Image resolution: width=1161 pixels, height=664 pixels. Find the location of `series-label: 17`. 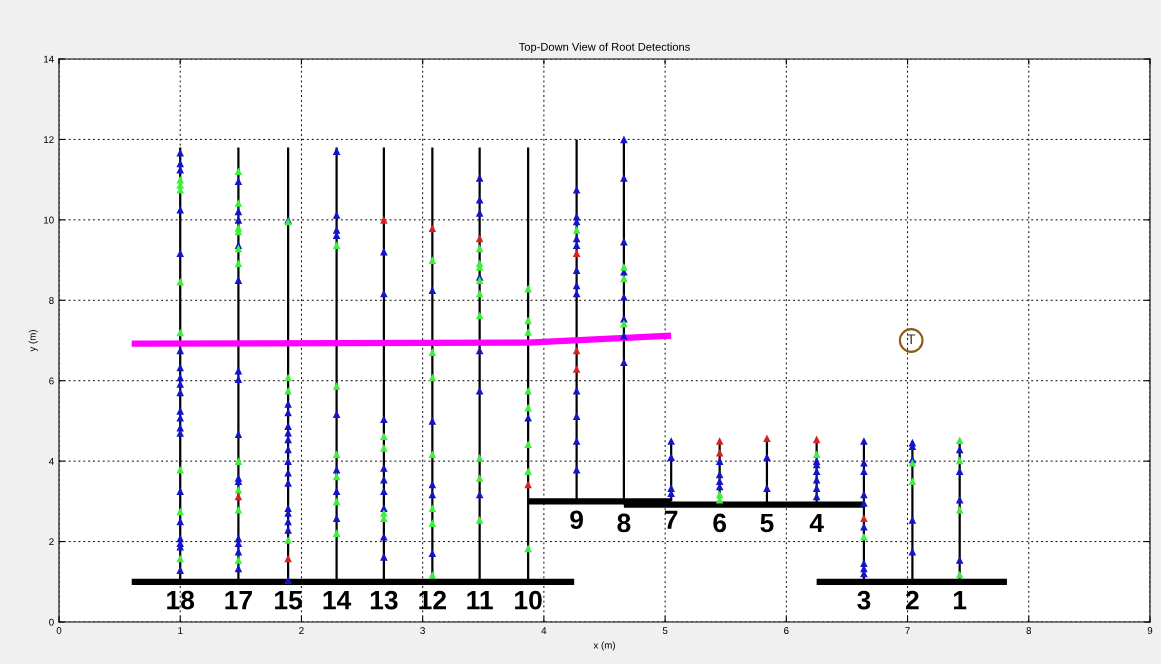

series-label: 17 is located at coordinates (238, 600).